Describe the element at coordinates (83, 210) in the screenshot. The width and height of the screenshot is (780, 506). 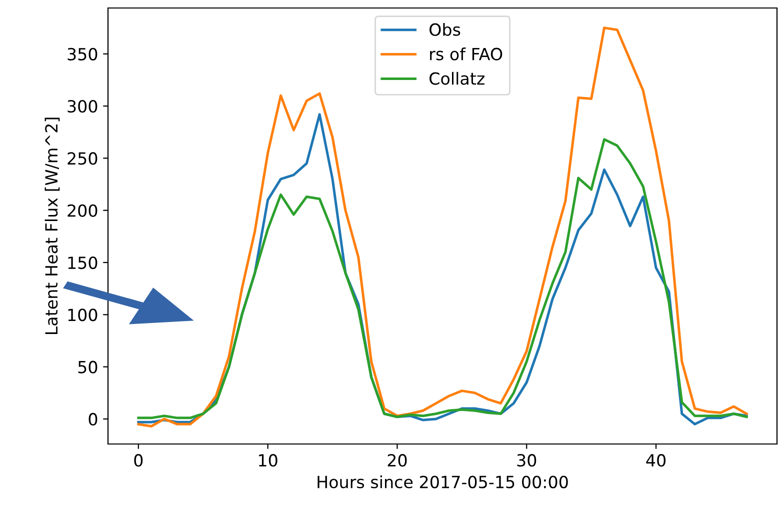
I see `y-tick-label: 200` at that location.